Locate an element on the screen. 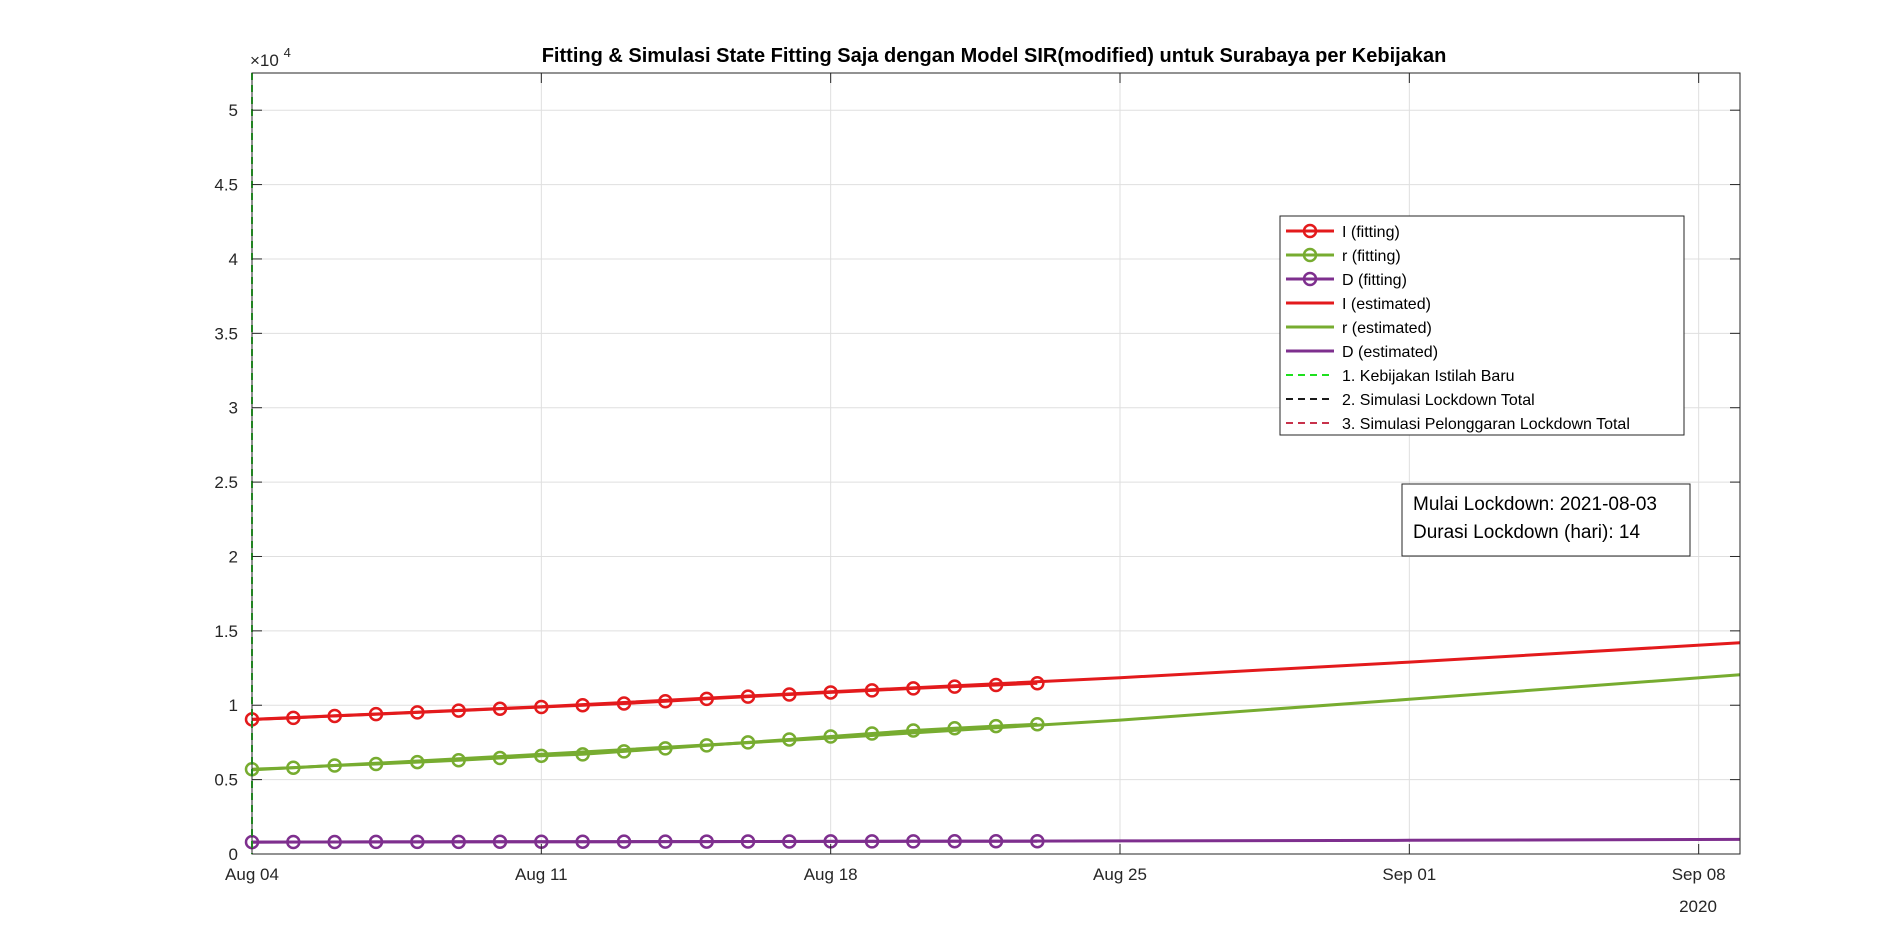 The image size is (1898, 949). svg-text: ×10 4 is located at coordinates (270, 57).